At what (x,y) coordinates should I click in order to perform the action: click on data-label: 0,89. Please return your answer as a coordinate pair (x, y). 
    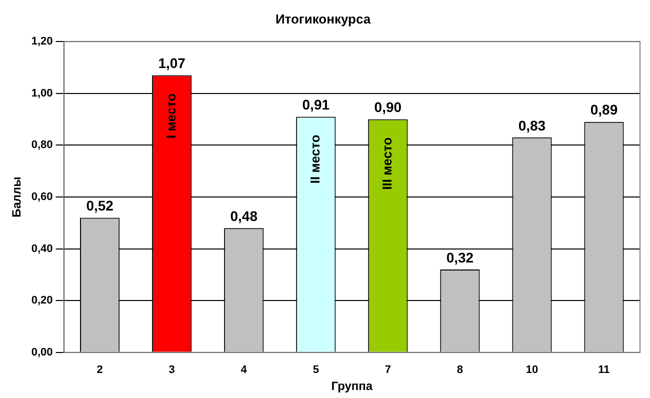
    Looking at the image, I should click on (604, 110).